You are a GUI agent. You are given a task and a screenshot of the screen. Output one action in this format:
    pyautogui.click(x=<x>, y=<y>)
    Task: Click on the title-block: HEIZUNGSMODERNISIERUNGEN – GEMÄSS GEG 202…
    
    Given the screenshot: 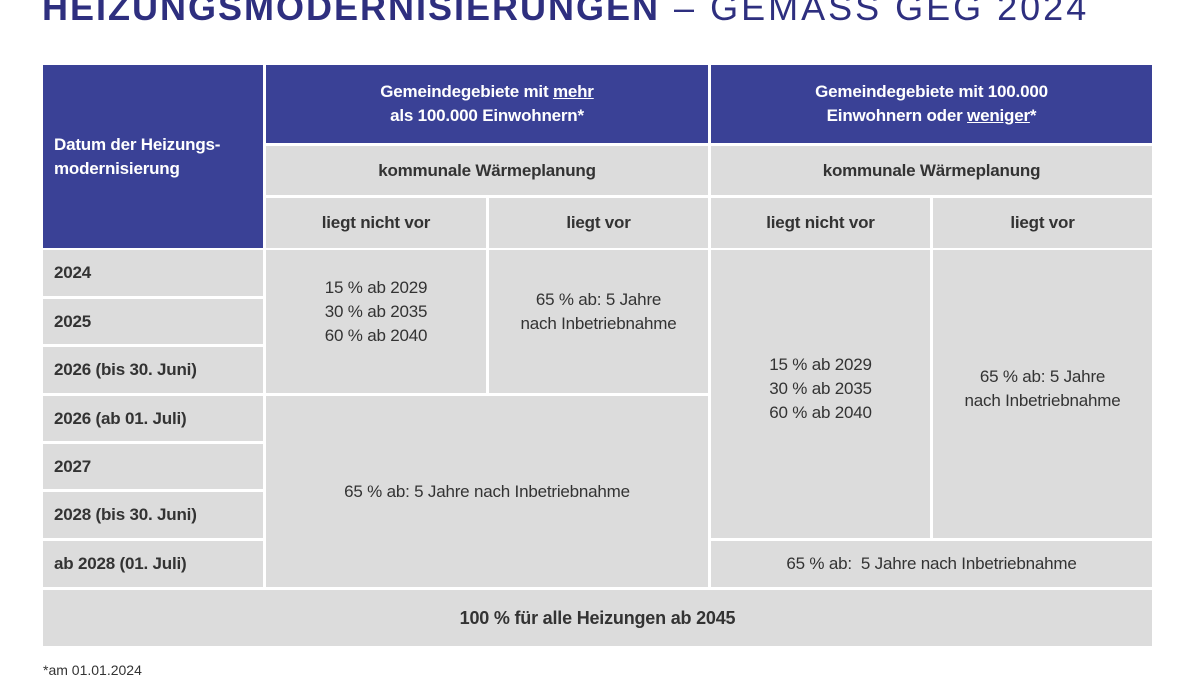 What is the action you would take?
    pyautogui.click(x=565, y=14)
    